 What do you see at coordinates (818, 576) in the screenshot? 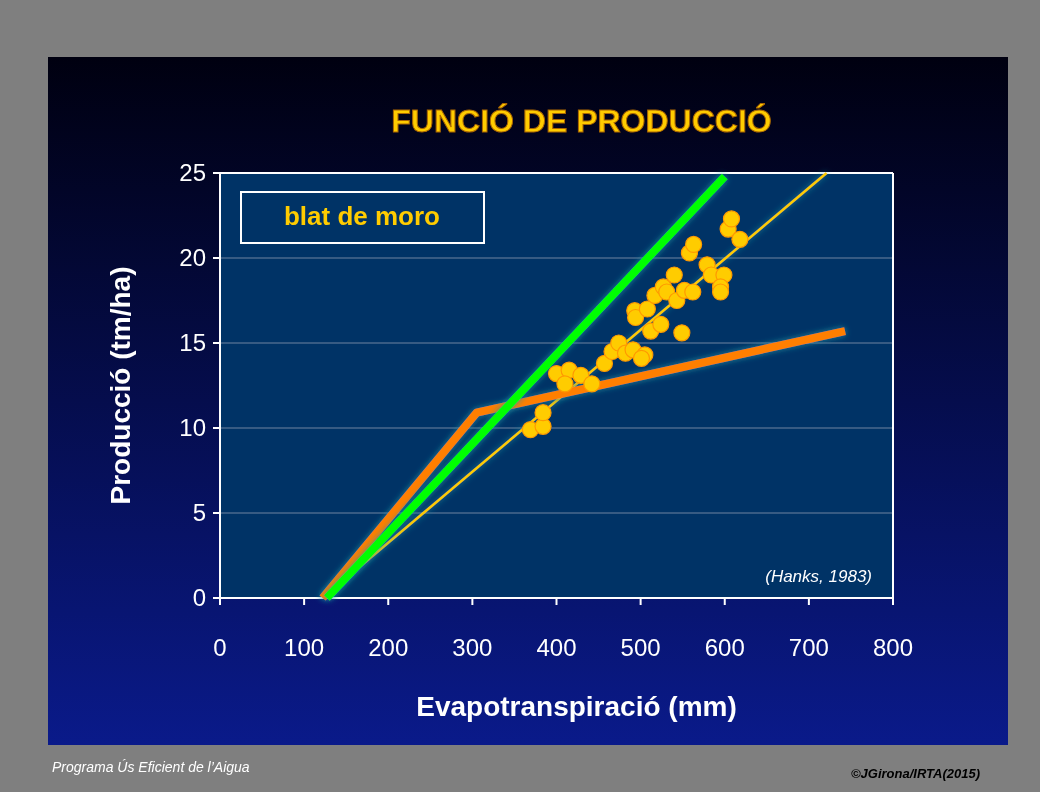
I see `annotation: (Hanks, 1983)` at bounding box center [818, 576].